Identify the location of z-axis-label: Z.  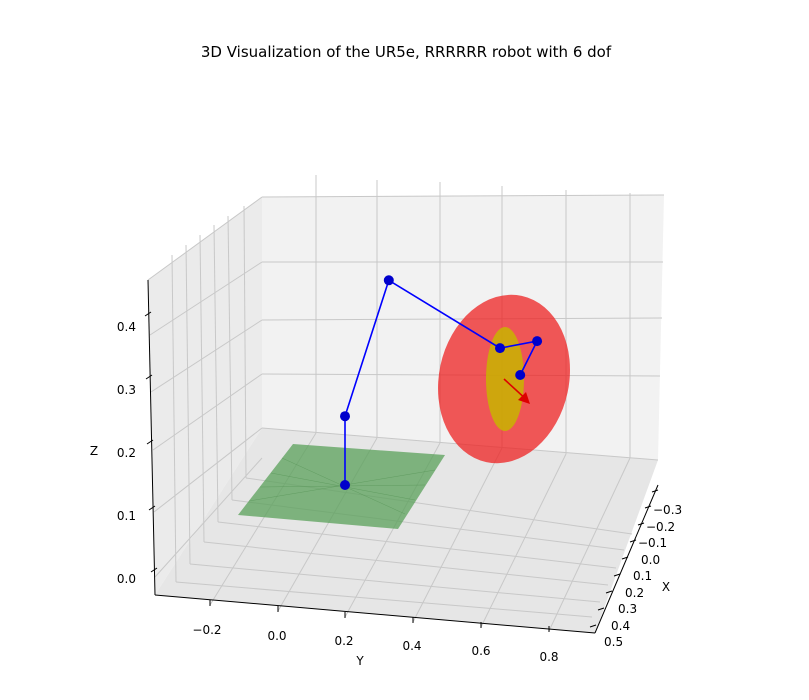
(94, 451).